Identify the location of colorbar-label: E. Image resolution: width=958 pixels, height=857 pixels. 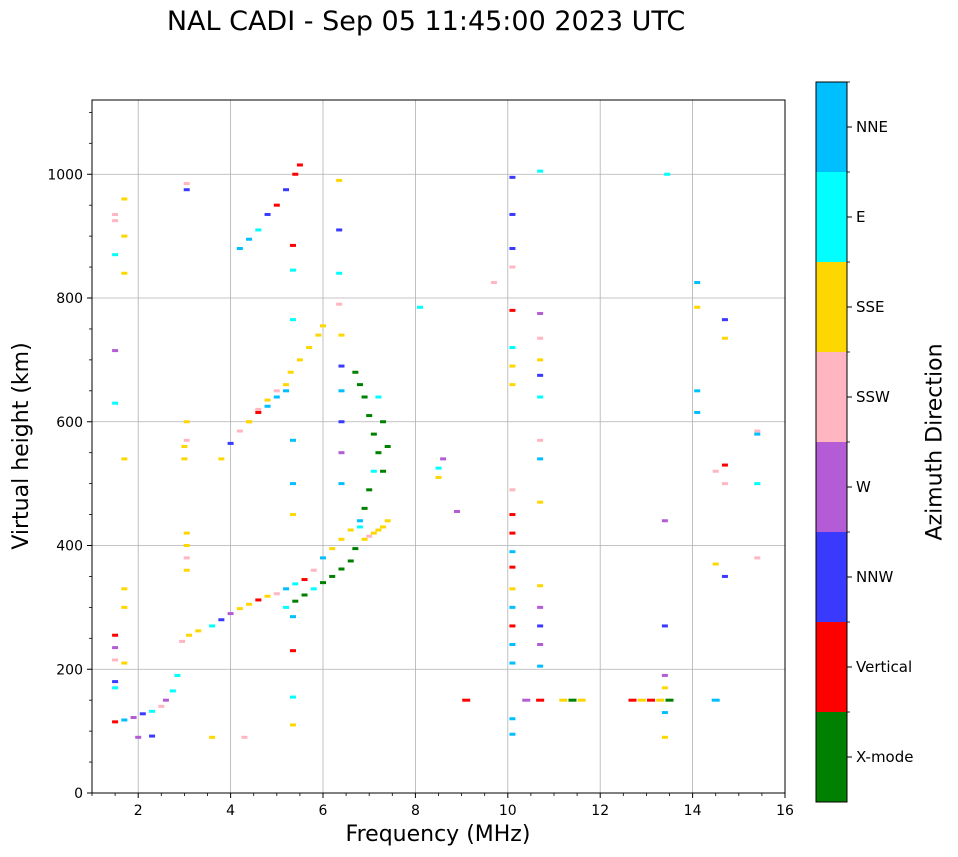
(860, 217).